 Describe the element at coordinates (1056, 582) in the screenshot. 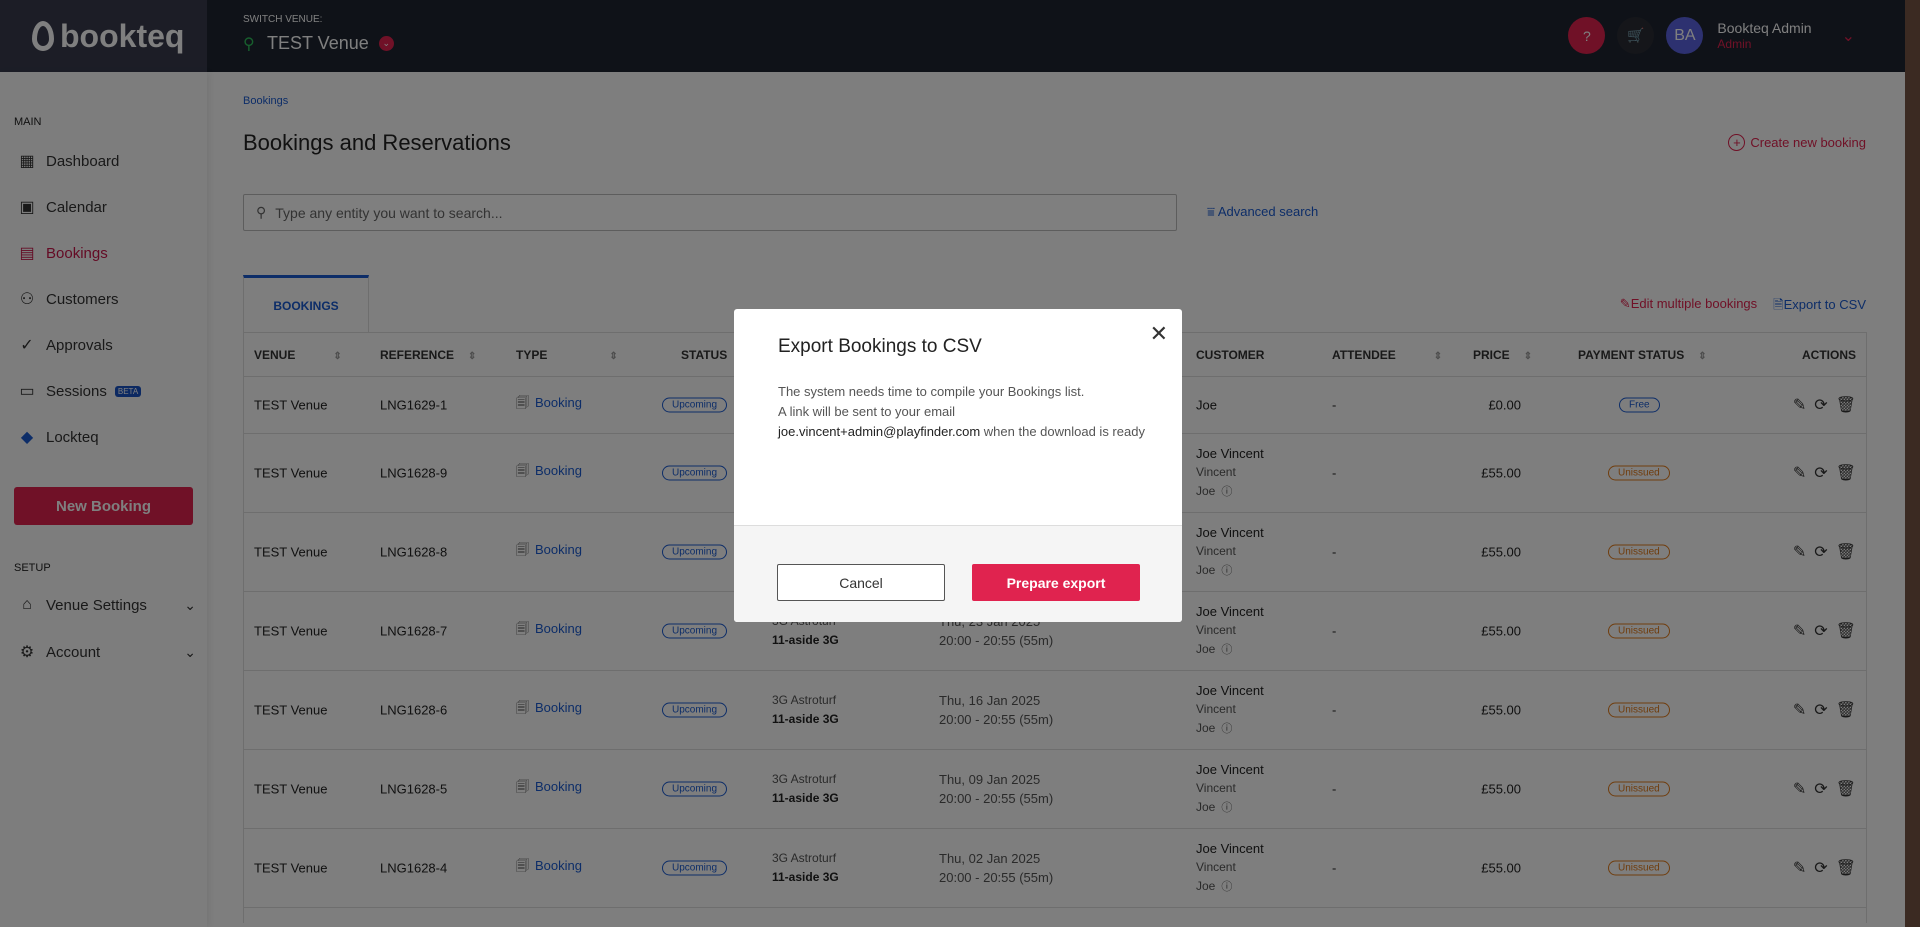

I see `prepare-export-button: Prepare export` at that location.